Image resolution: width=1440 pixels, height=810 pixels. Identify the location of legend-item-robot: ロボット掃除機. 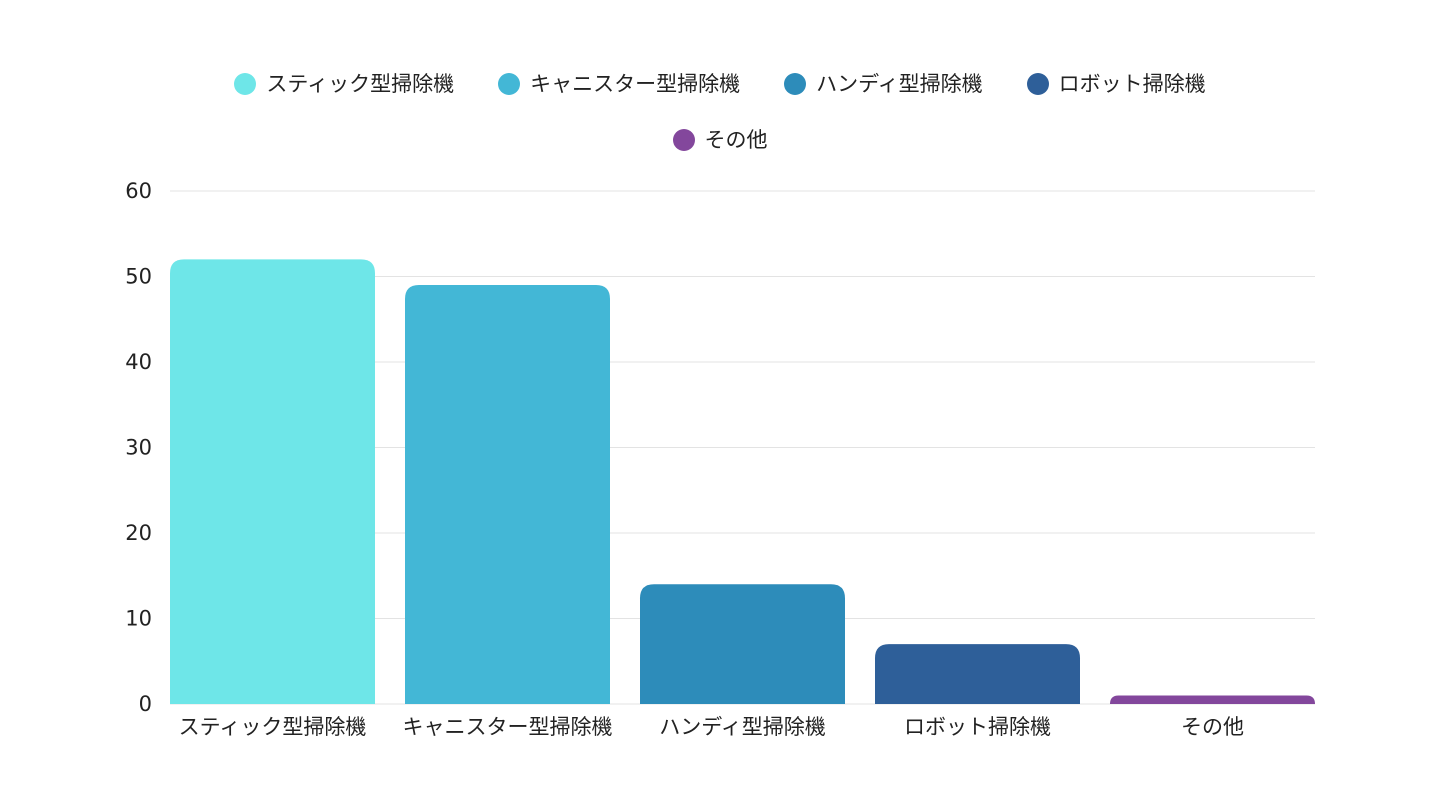
(1116, 84).